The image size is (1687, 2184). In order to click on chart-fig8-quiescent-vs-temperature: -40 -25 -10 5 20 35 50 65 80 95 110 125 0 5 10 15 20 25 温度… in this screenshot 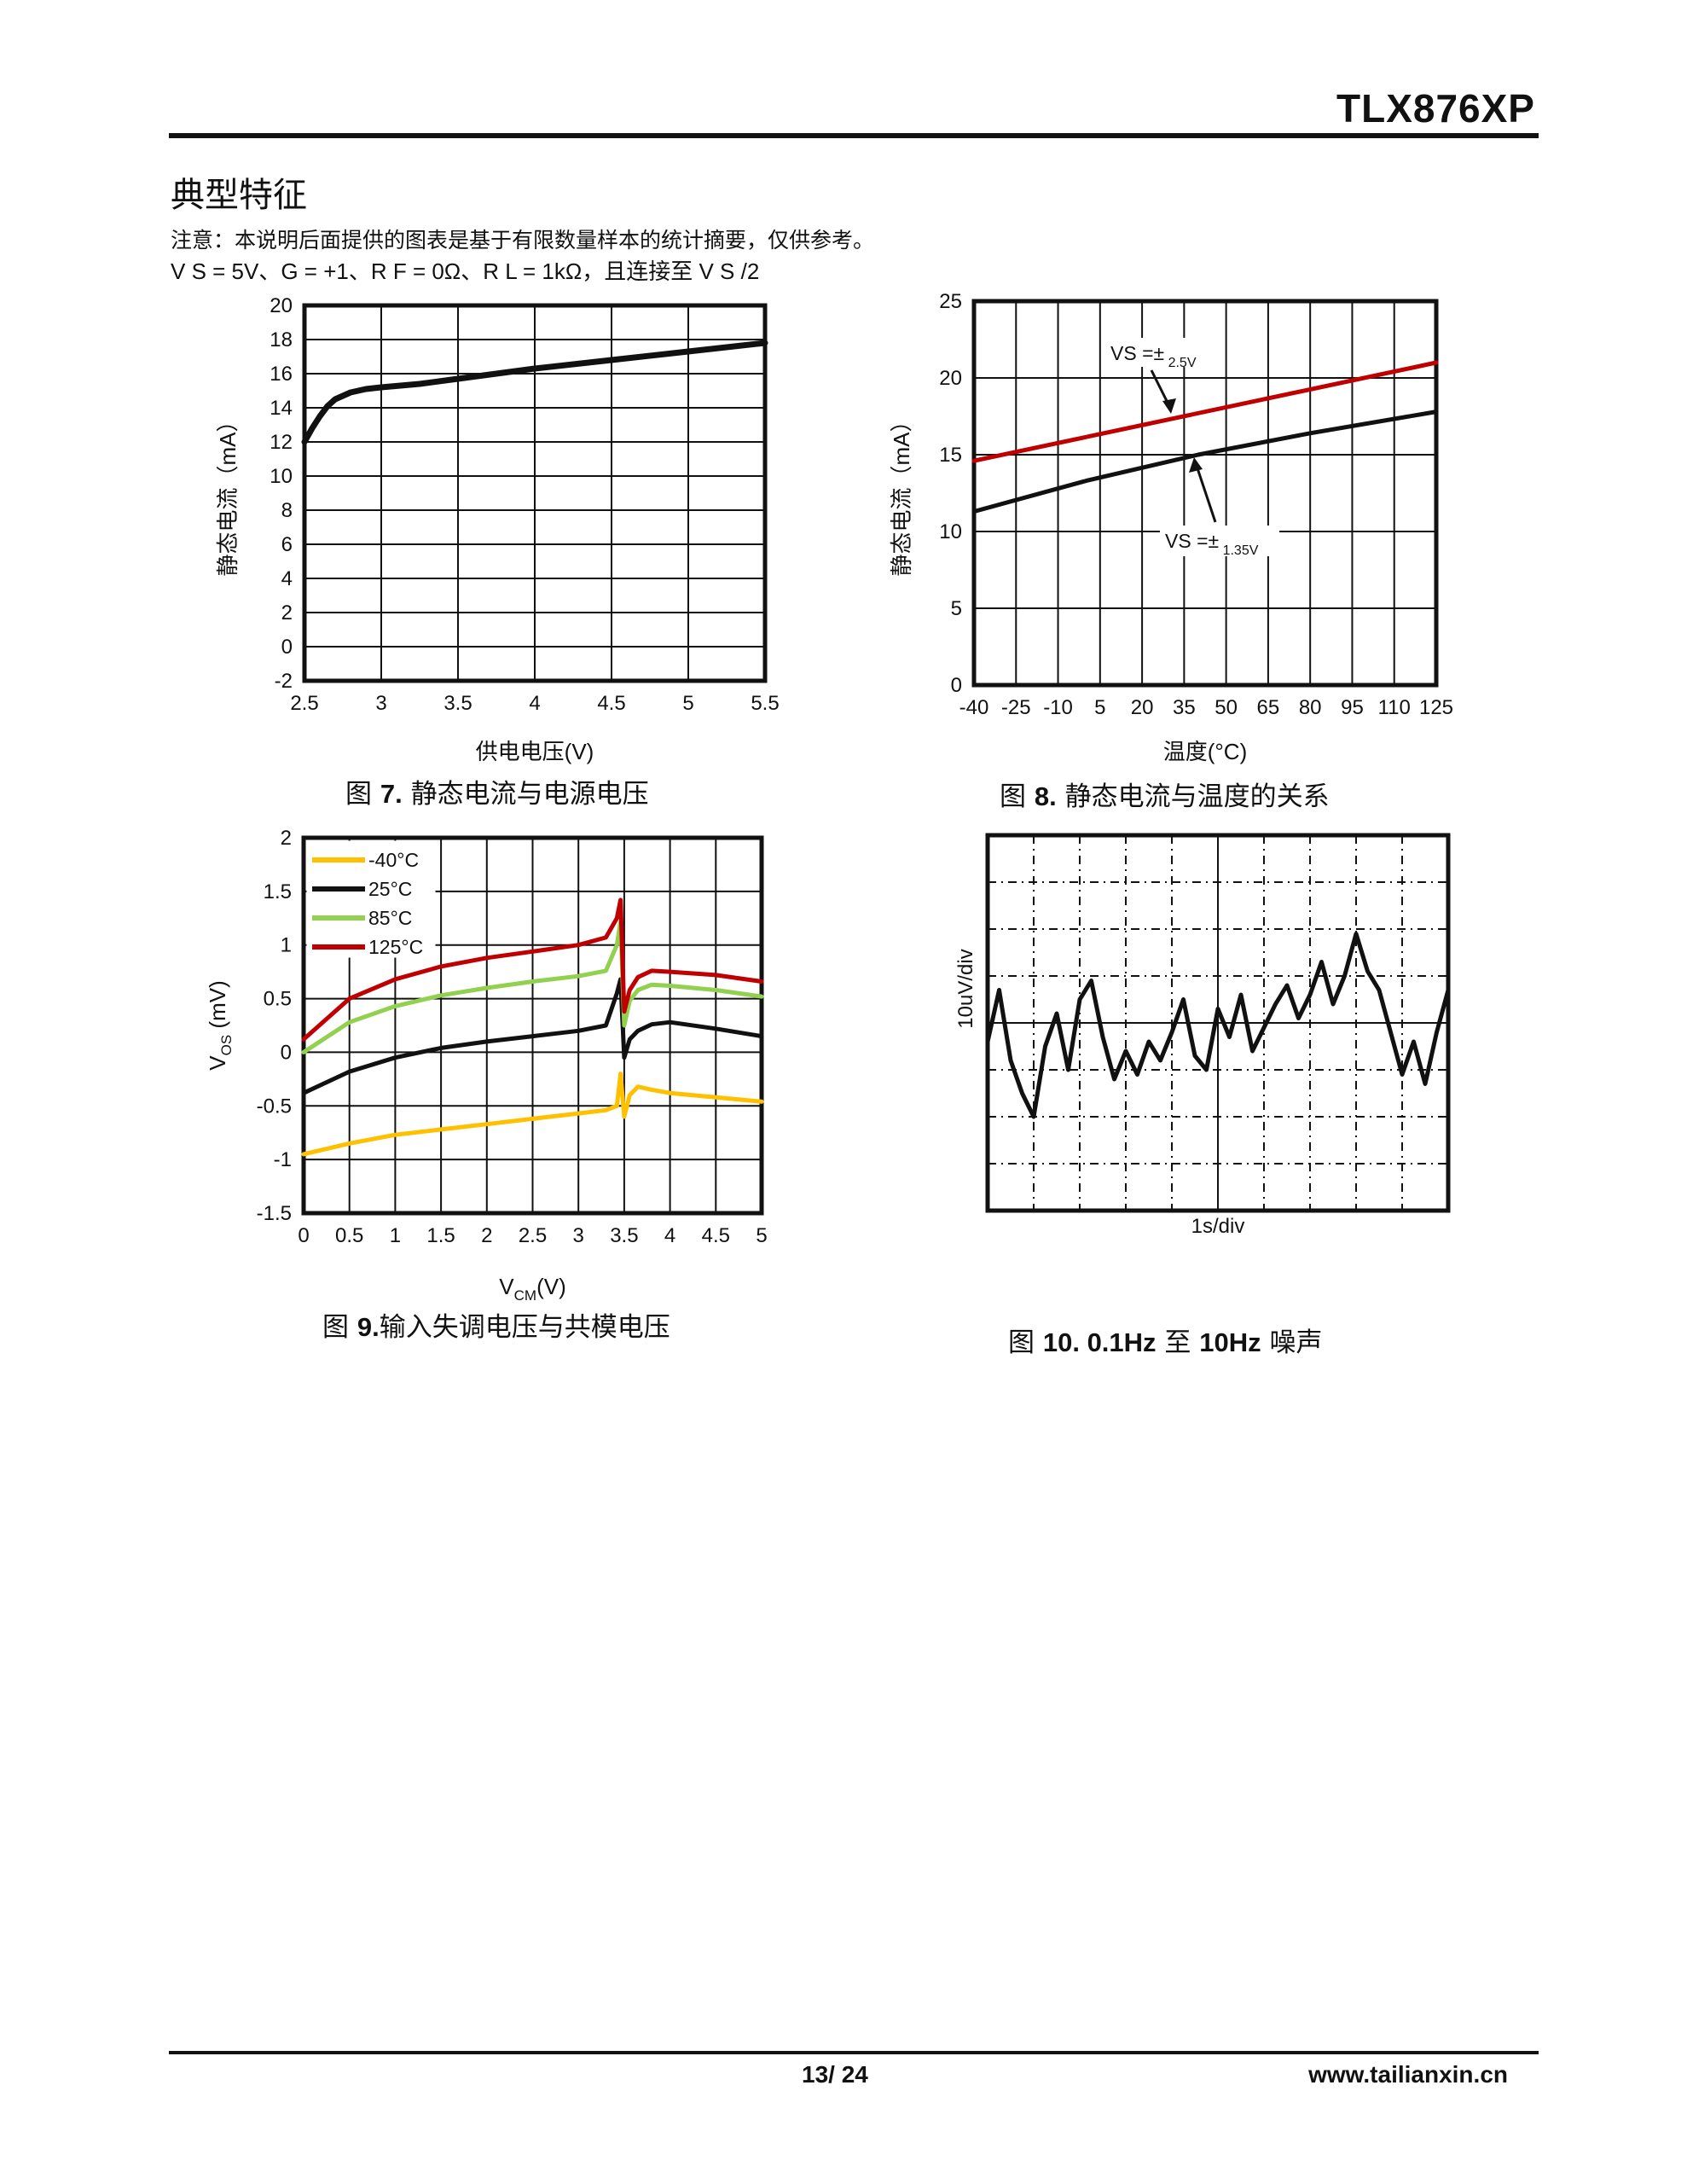, I will do `click(1171, 527)`.